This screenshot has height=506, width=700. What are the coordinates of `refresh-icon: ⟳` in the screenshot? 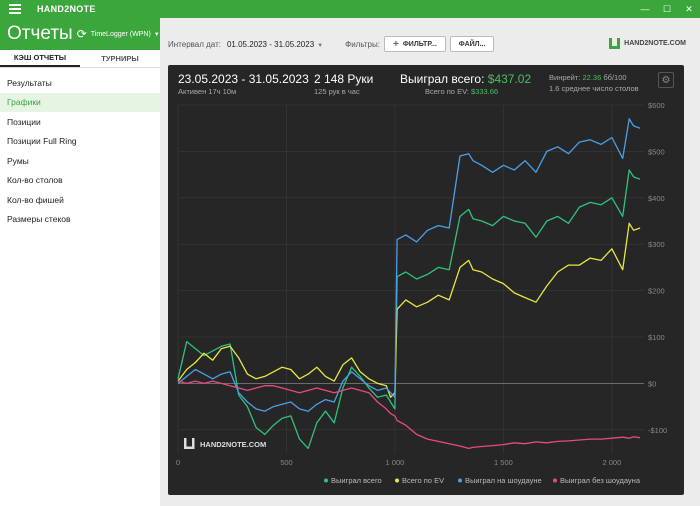 It's located at (81, 34).